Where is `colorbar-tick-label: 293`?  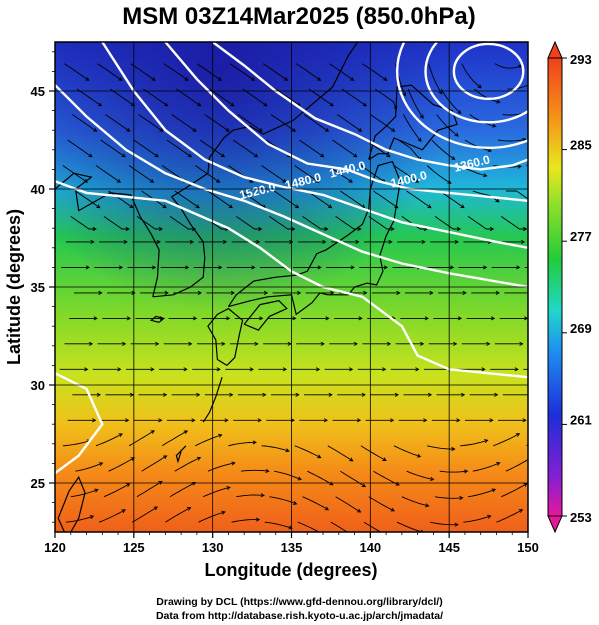
colorbar-tick-label: 293 is located at coordinates (581, 59).